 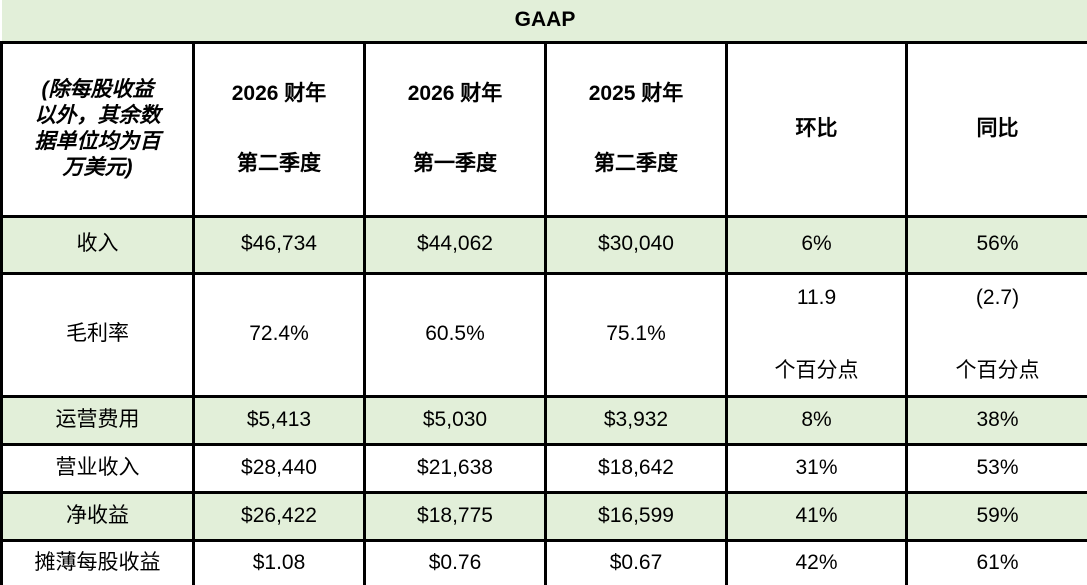 I want to click on table-title: GAAP, so click(x=544, y=22).